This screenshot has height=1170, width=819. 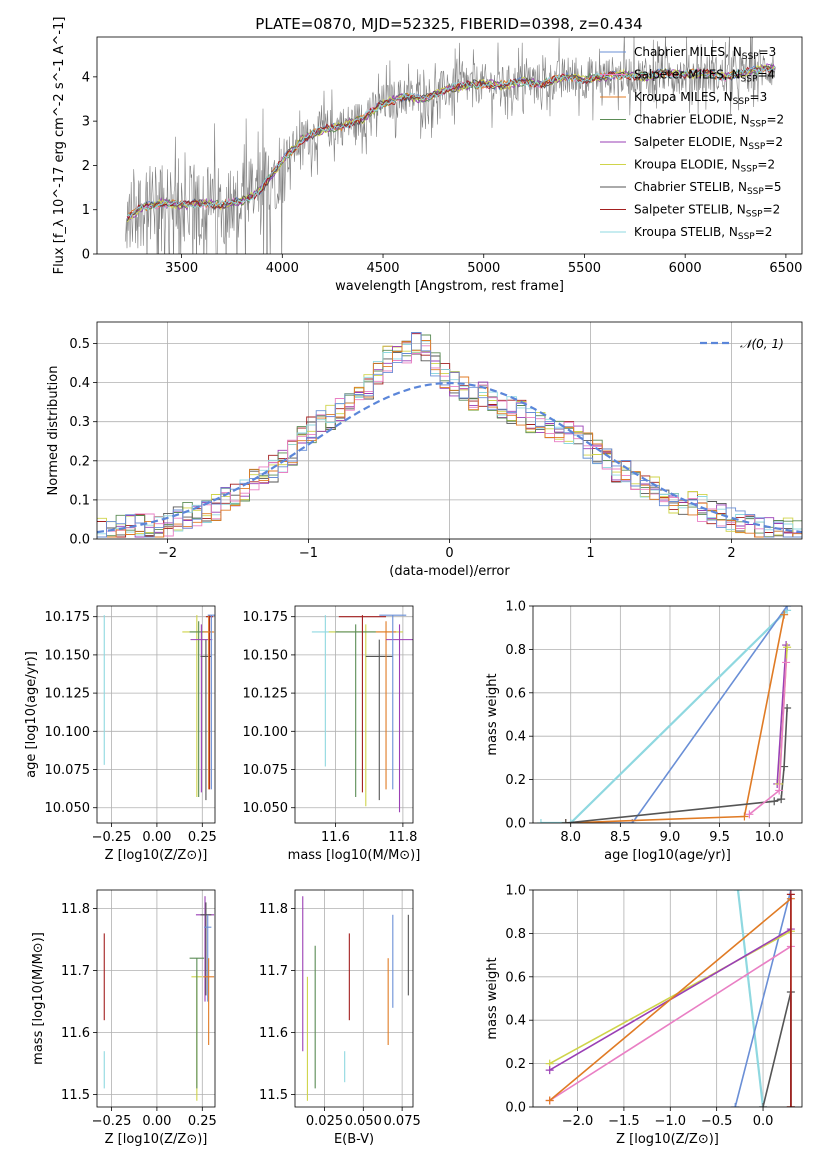 What do you see at coordinates (449, 457) in the screenshot?
I see `normal-distribution-curve` at bounding box center [449, 457].